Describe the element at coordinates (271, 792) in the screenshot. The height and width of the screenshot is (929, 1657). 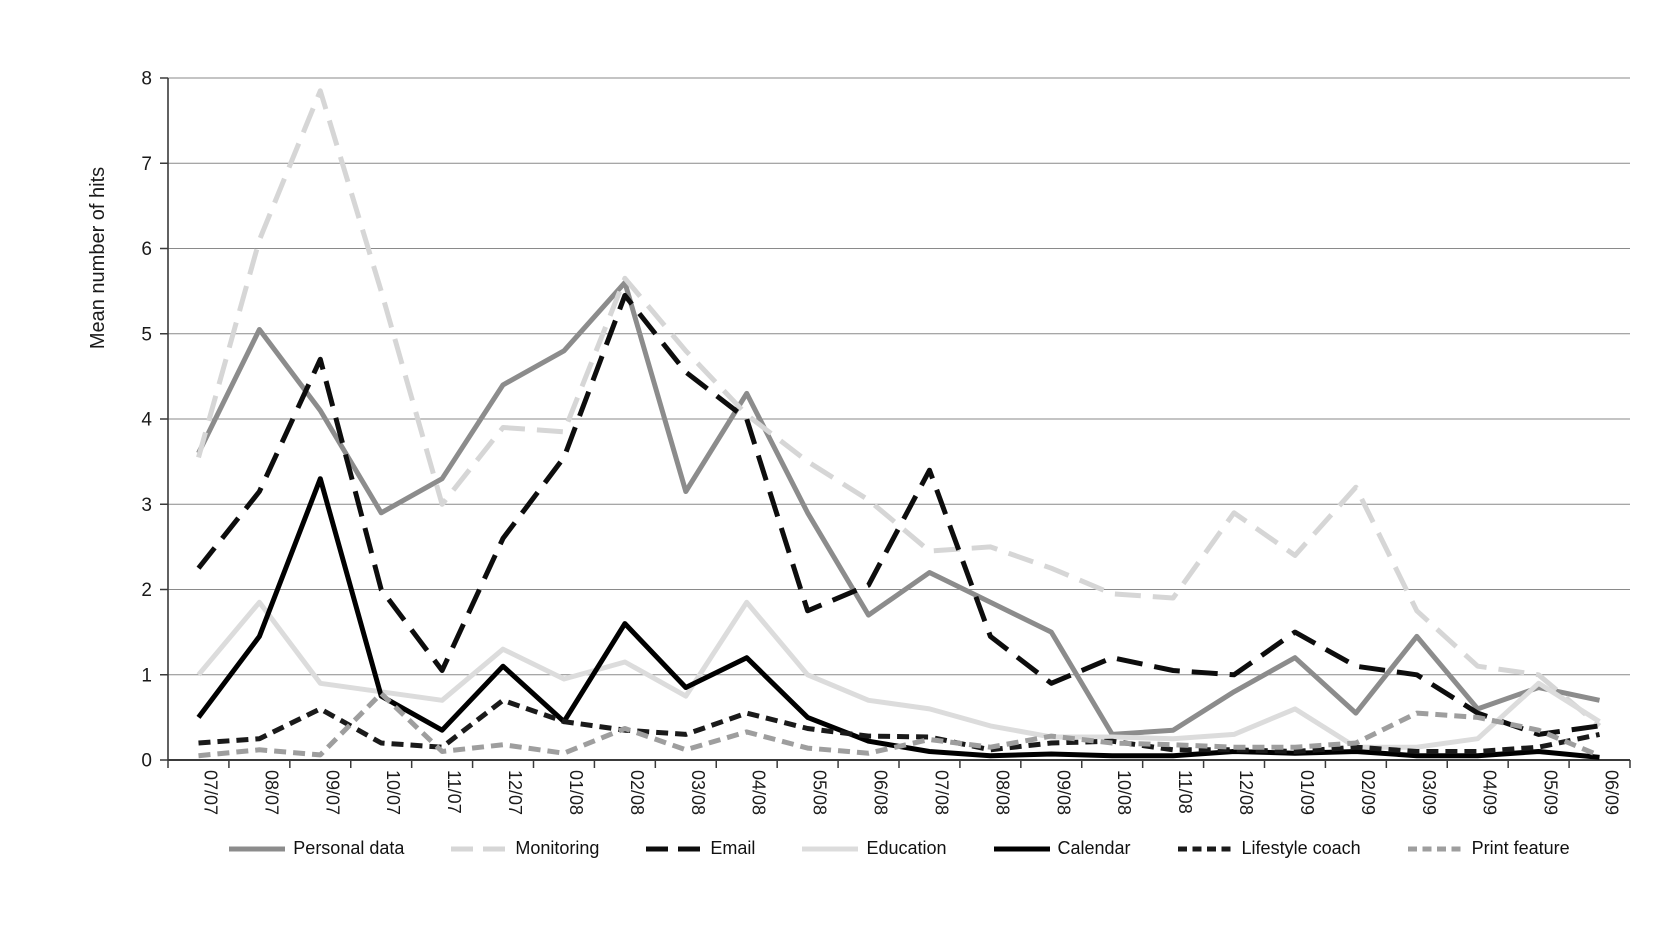
I see `x-tick-label: 08/07` at that location.